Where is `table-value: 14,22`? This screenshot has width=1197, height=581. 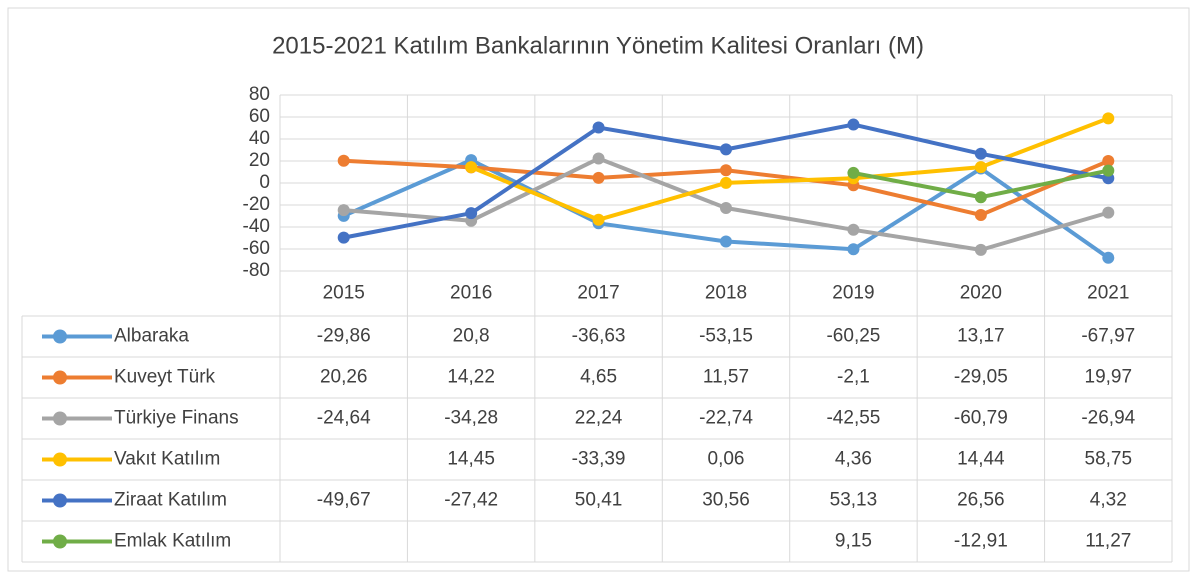
table-value: 14,22 is located at coordinates (471, 377).